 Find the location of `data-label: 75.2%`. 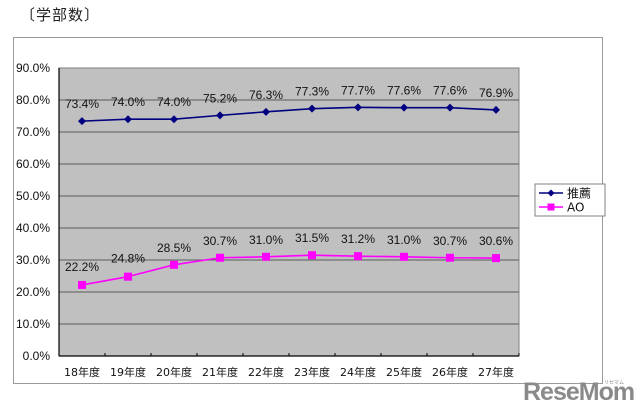

data-label: 75.2% is located at coordinates (220, 98).